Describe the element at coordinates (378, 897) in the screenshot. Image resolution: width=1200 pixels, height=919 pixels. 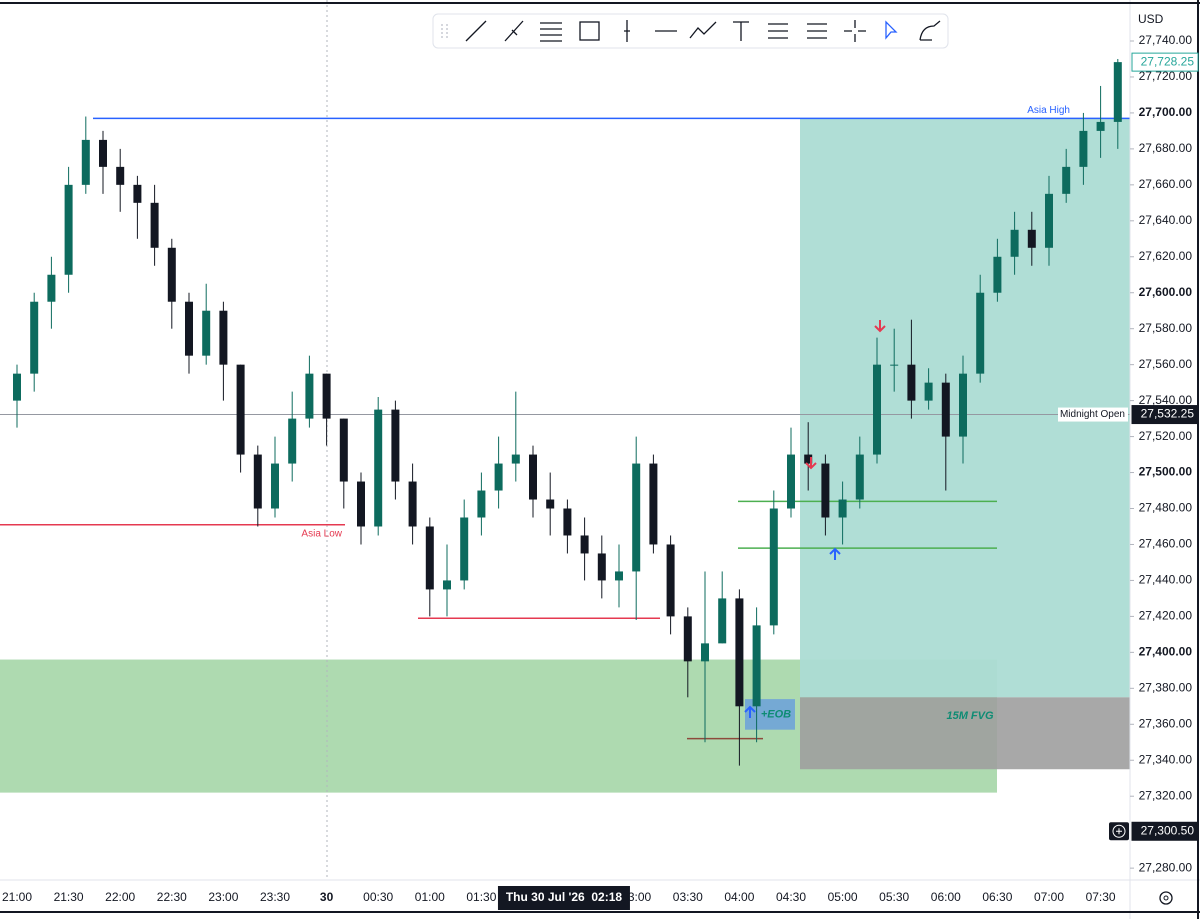
I see `x-tick-label: 00:30` at that location.